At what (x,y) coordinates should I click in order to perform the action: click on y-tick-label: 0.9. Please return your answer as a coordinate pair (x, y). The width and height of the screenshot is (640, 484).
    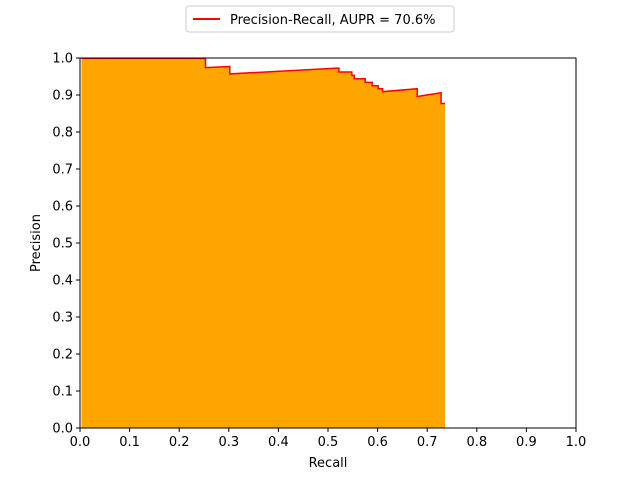
    Looking at the image, I should click on (62, 96).